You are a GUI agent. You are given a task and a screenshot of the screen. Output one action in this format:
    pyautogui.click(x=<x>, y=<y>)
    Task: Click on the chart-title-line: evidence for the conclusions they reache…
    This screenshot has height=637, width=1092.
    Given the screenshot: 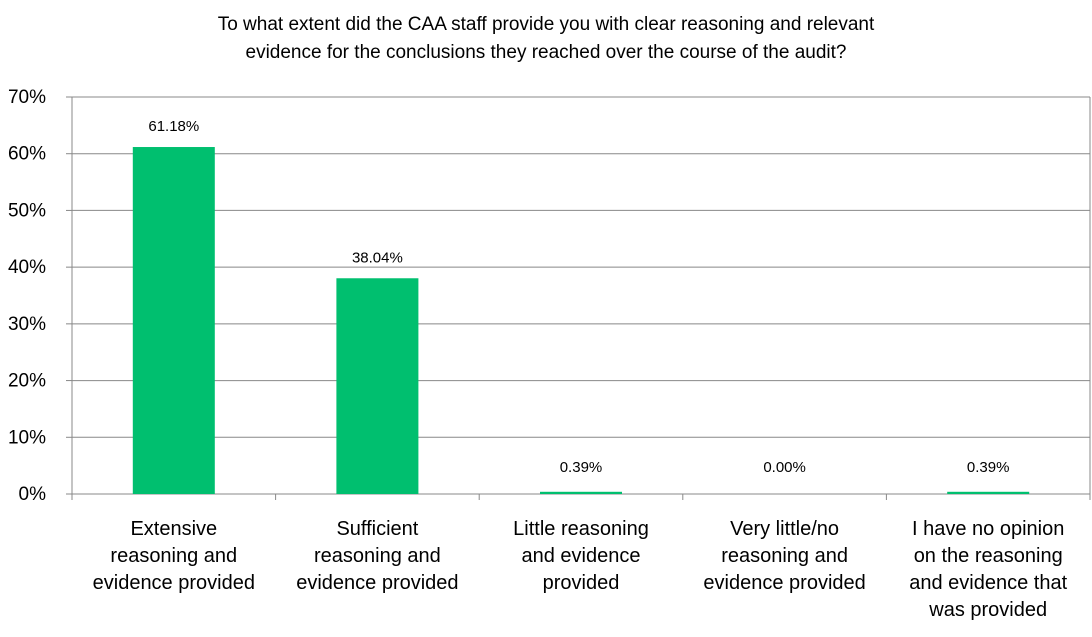 What is the action you would take?
    pyautogui.click(x=546, y=52)
    